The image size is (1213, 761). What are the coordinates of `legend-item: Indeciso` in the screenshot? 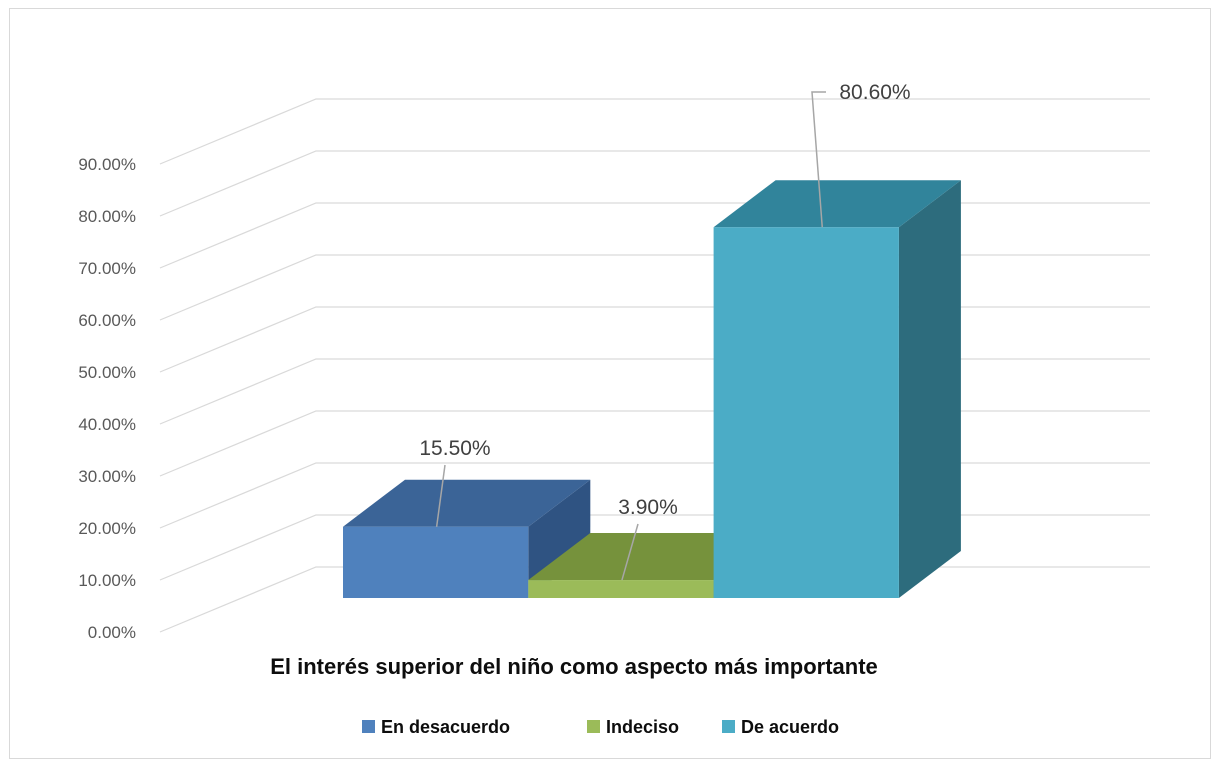 It's located at (633, 727).